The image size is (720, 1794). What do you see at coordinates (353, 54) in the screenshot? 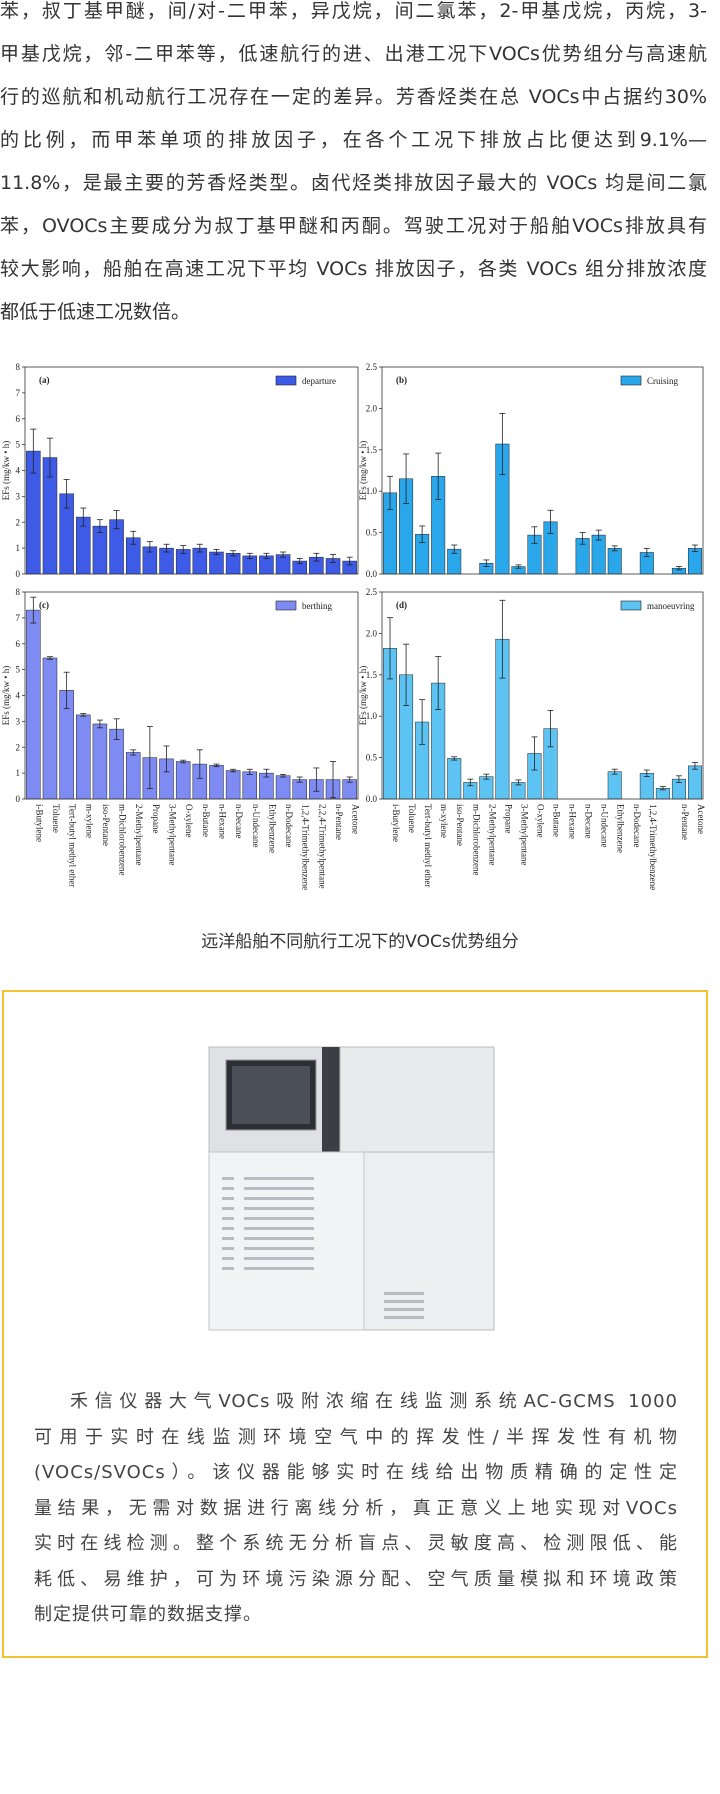
I see `text-line: 甲基戊烷，邻-二甲苯等，低速航行的进、出港工况下VOCs优势组分与高速航` at bounding box center [353, 54].